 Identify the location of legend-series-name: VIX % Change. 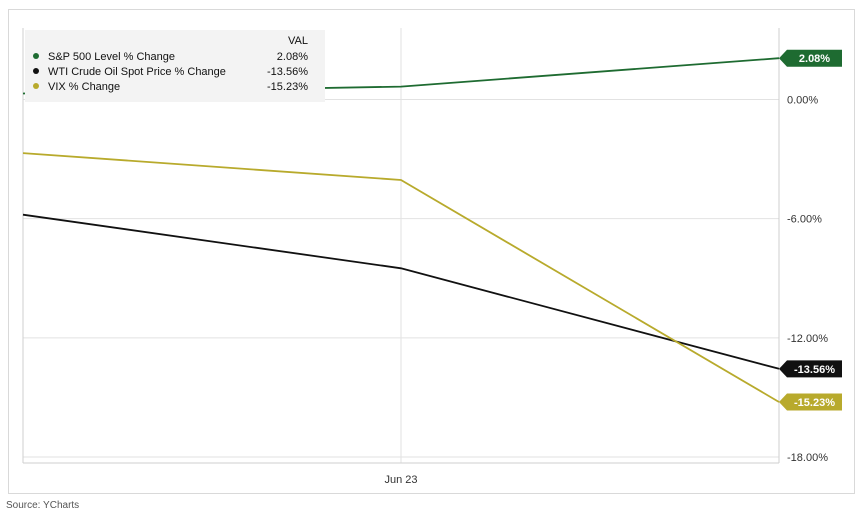
(84, 87).